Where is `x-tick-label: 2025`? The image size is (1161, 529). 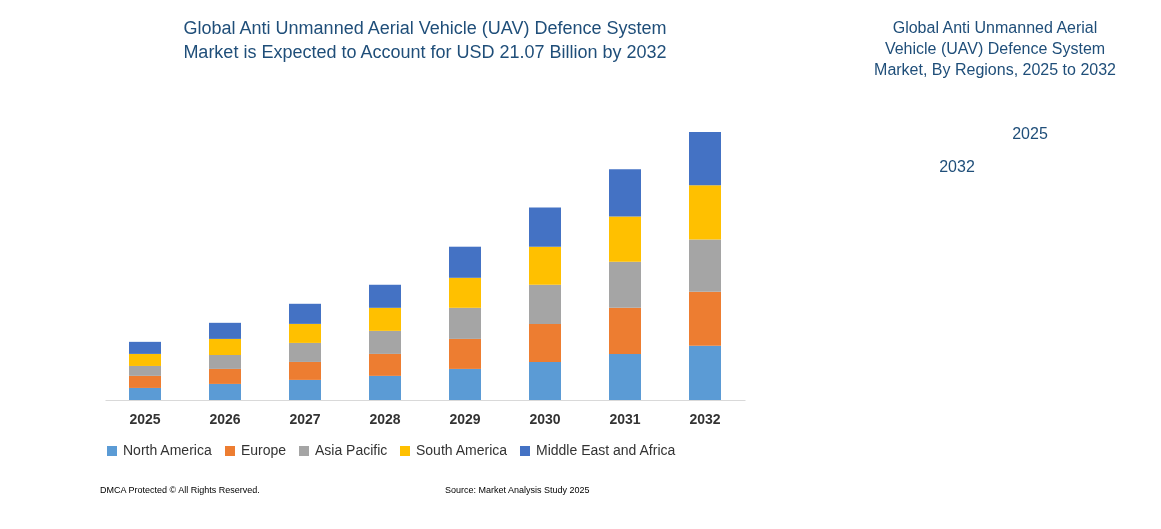 x-tick-label: 2025 is located at coordinates (145, 418).